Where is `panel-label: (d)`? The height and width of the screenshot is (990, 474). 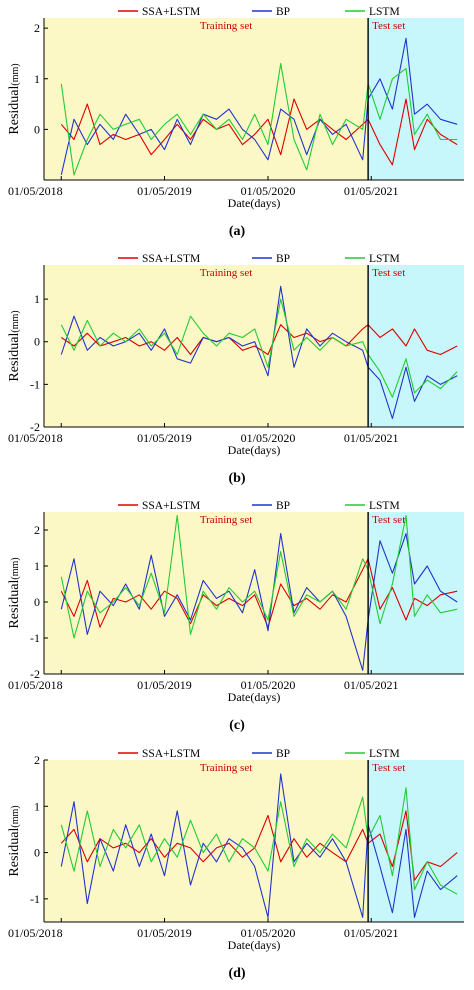 panel-label: (d) is located at coordinates (236, 973).